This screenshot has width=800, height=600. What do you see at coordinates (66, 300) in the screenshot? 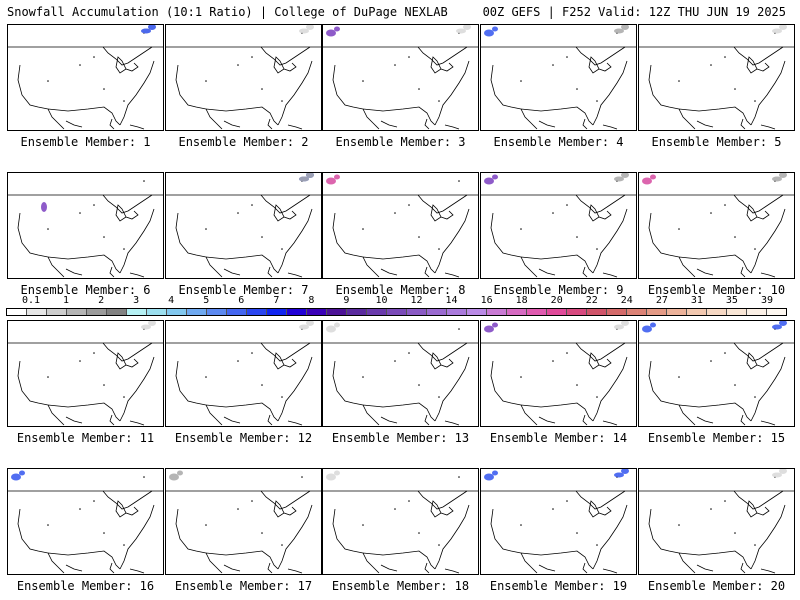
I see `colorbar-tick-label: 1` at bounding box center [66, 300].